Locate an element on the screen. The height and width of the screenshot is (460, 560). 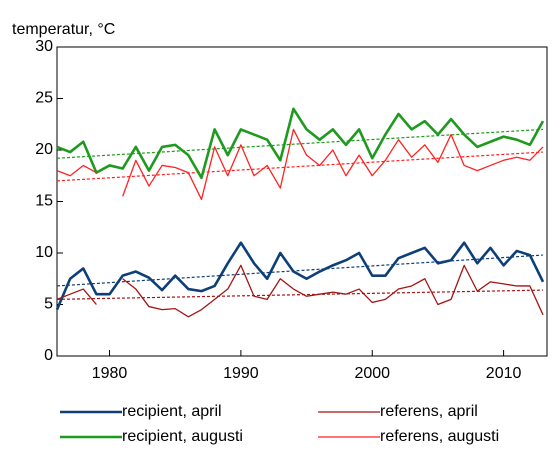
x-tick-label: 1990 is located at coordinates (241, 373).